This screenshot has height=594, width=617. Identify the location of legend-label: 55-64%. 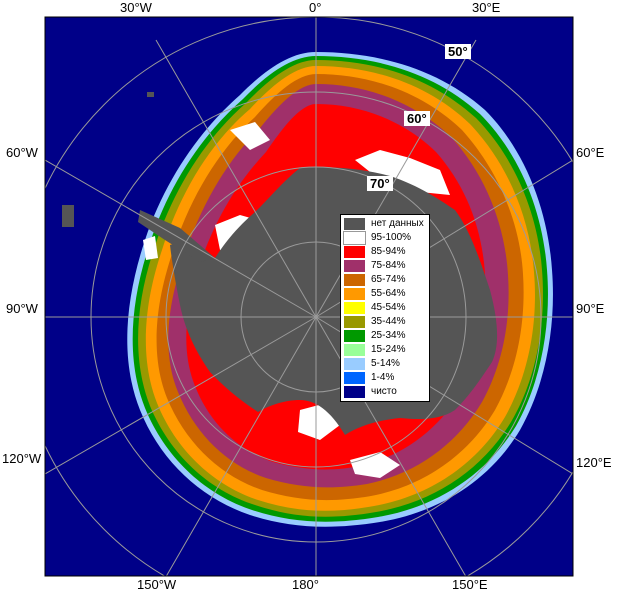
(388, 293).